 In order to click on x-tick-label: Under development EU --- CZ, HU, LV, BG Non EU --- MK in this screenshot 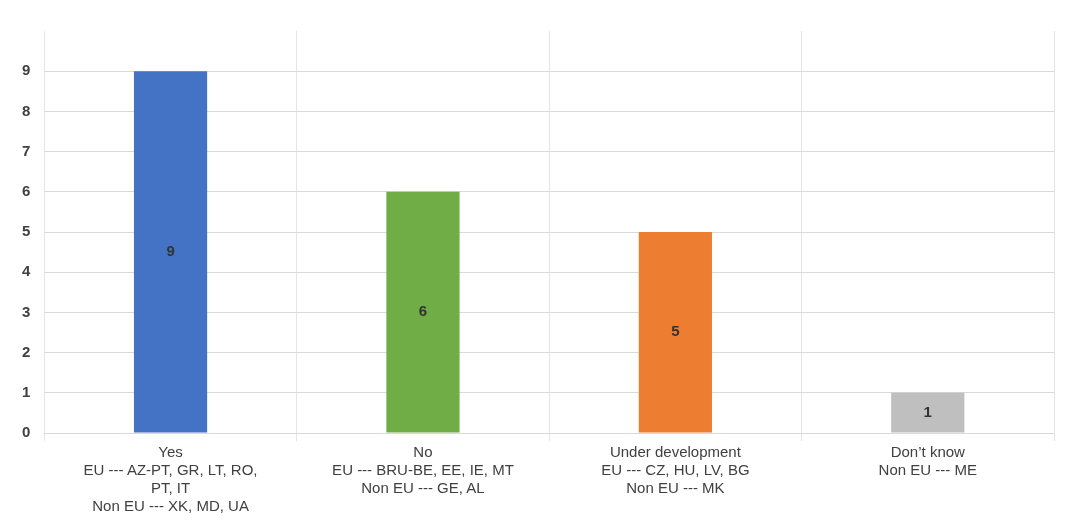, I will do `click(675, 470)`.